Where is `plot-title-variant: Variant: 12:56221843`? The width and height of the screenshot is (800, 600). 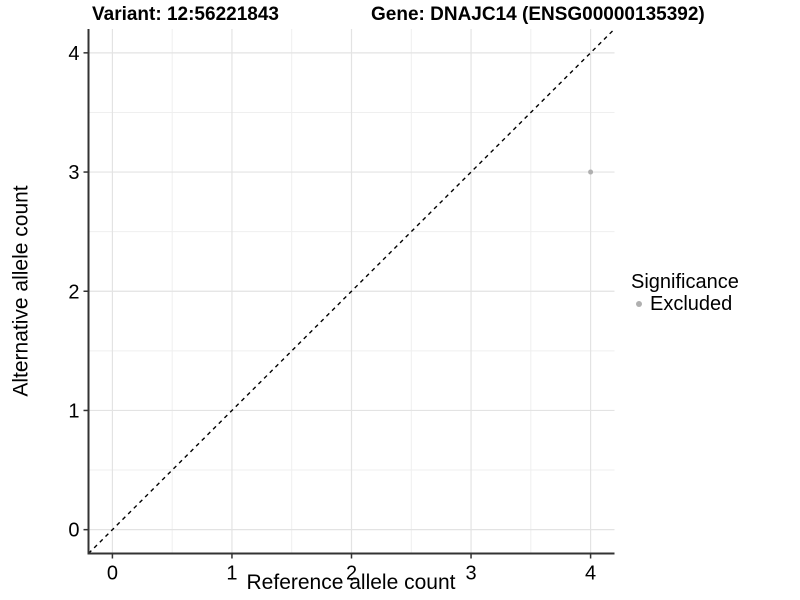 plot-title-variant: Variant: 12:56221843 is located at coordinates (185, 14).